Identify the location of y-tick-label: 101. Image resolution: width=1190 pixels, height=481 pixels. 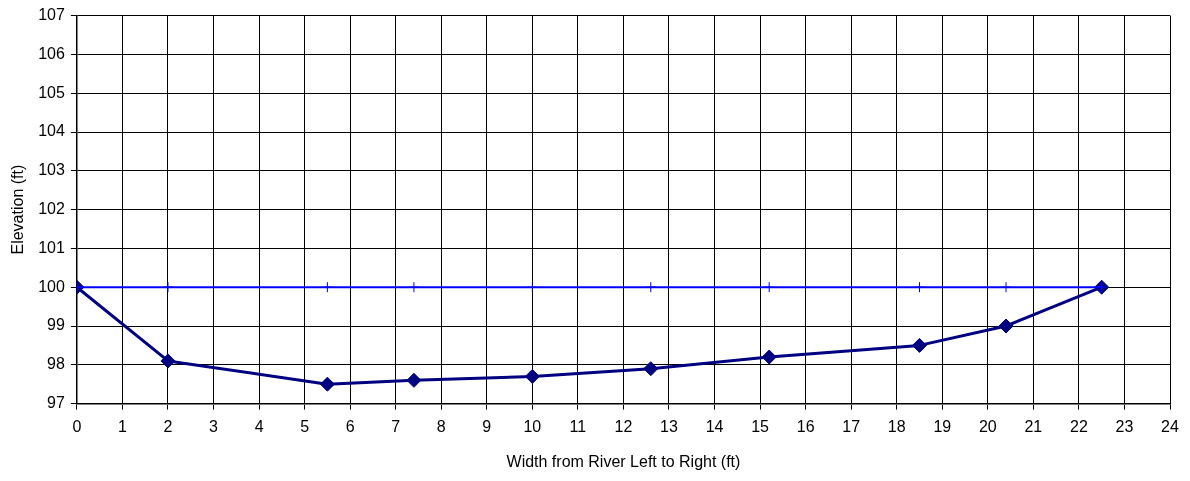
(51, 247).